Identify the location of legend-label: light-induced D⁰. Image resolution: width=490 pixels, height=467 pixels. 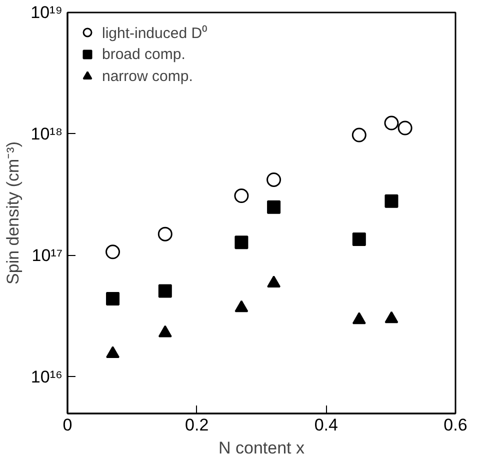
(155, 33).